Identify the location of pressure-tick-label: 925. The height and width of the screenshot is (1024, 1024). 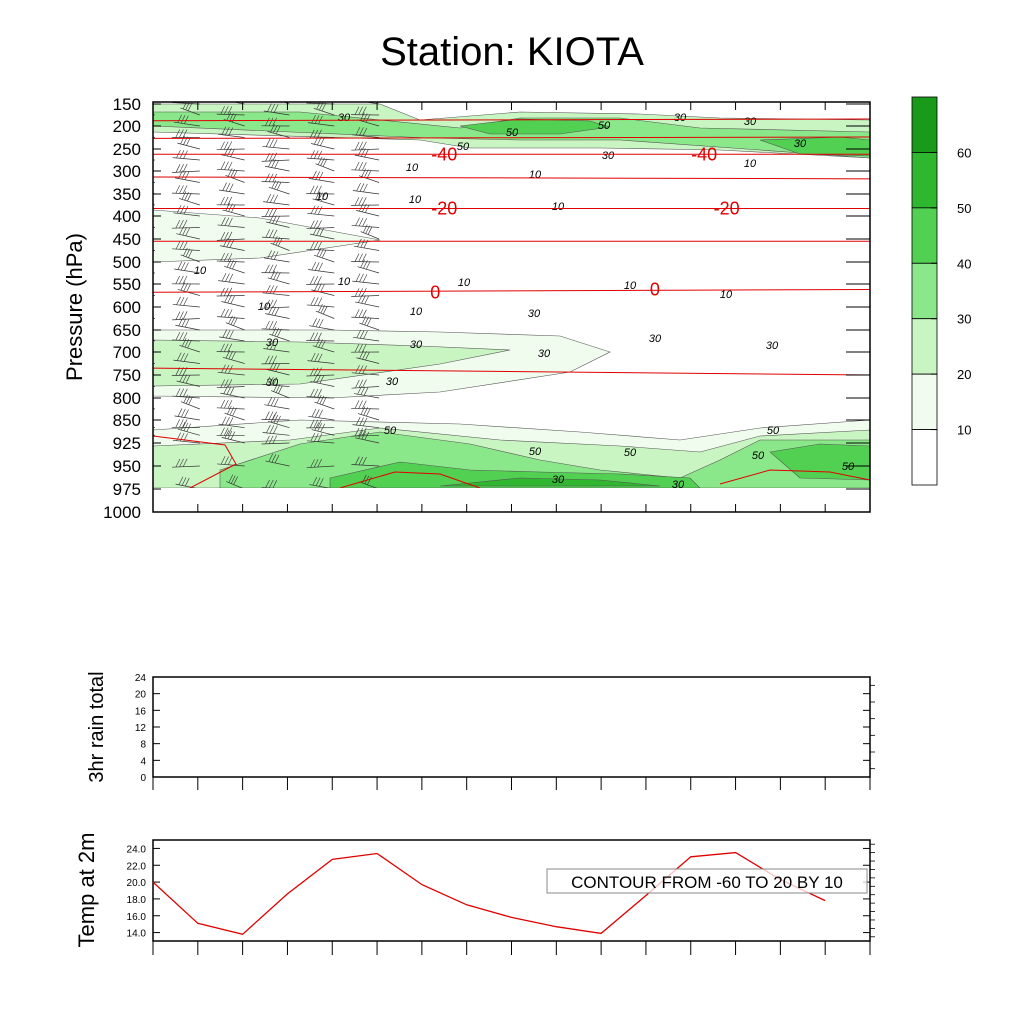
(127, 443).